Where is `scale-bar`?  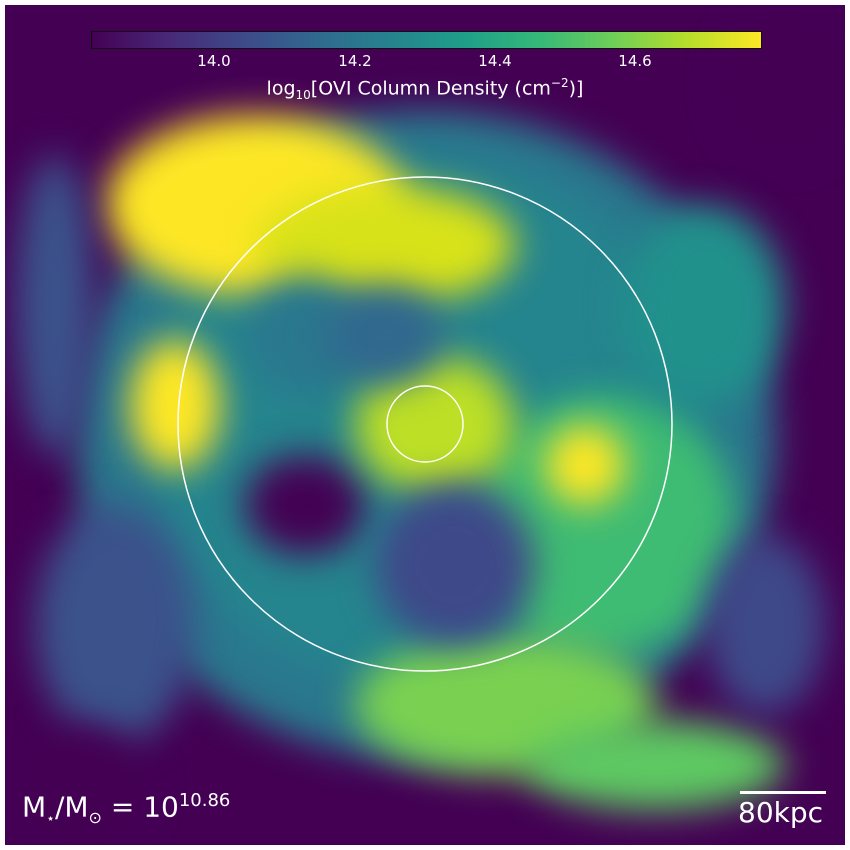 scale-bar is located at coordinates (783, 792).